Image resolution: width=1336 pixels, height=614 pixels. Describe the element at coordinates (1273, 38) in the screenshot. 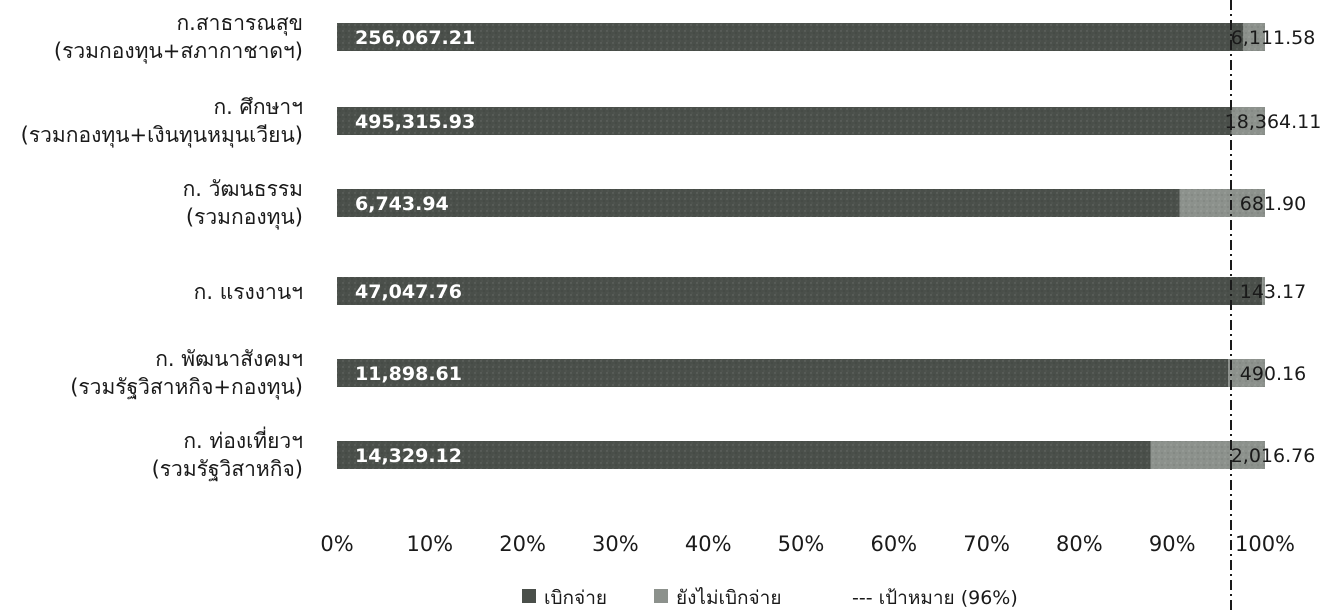

I see `data-label-undisbursed: 6,111.58` at that location.